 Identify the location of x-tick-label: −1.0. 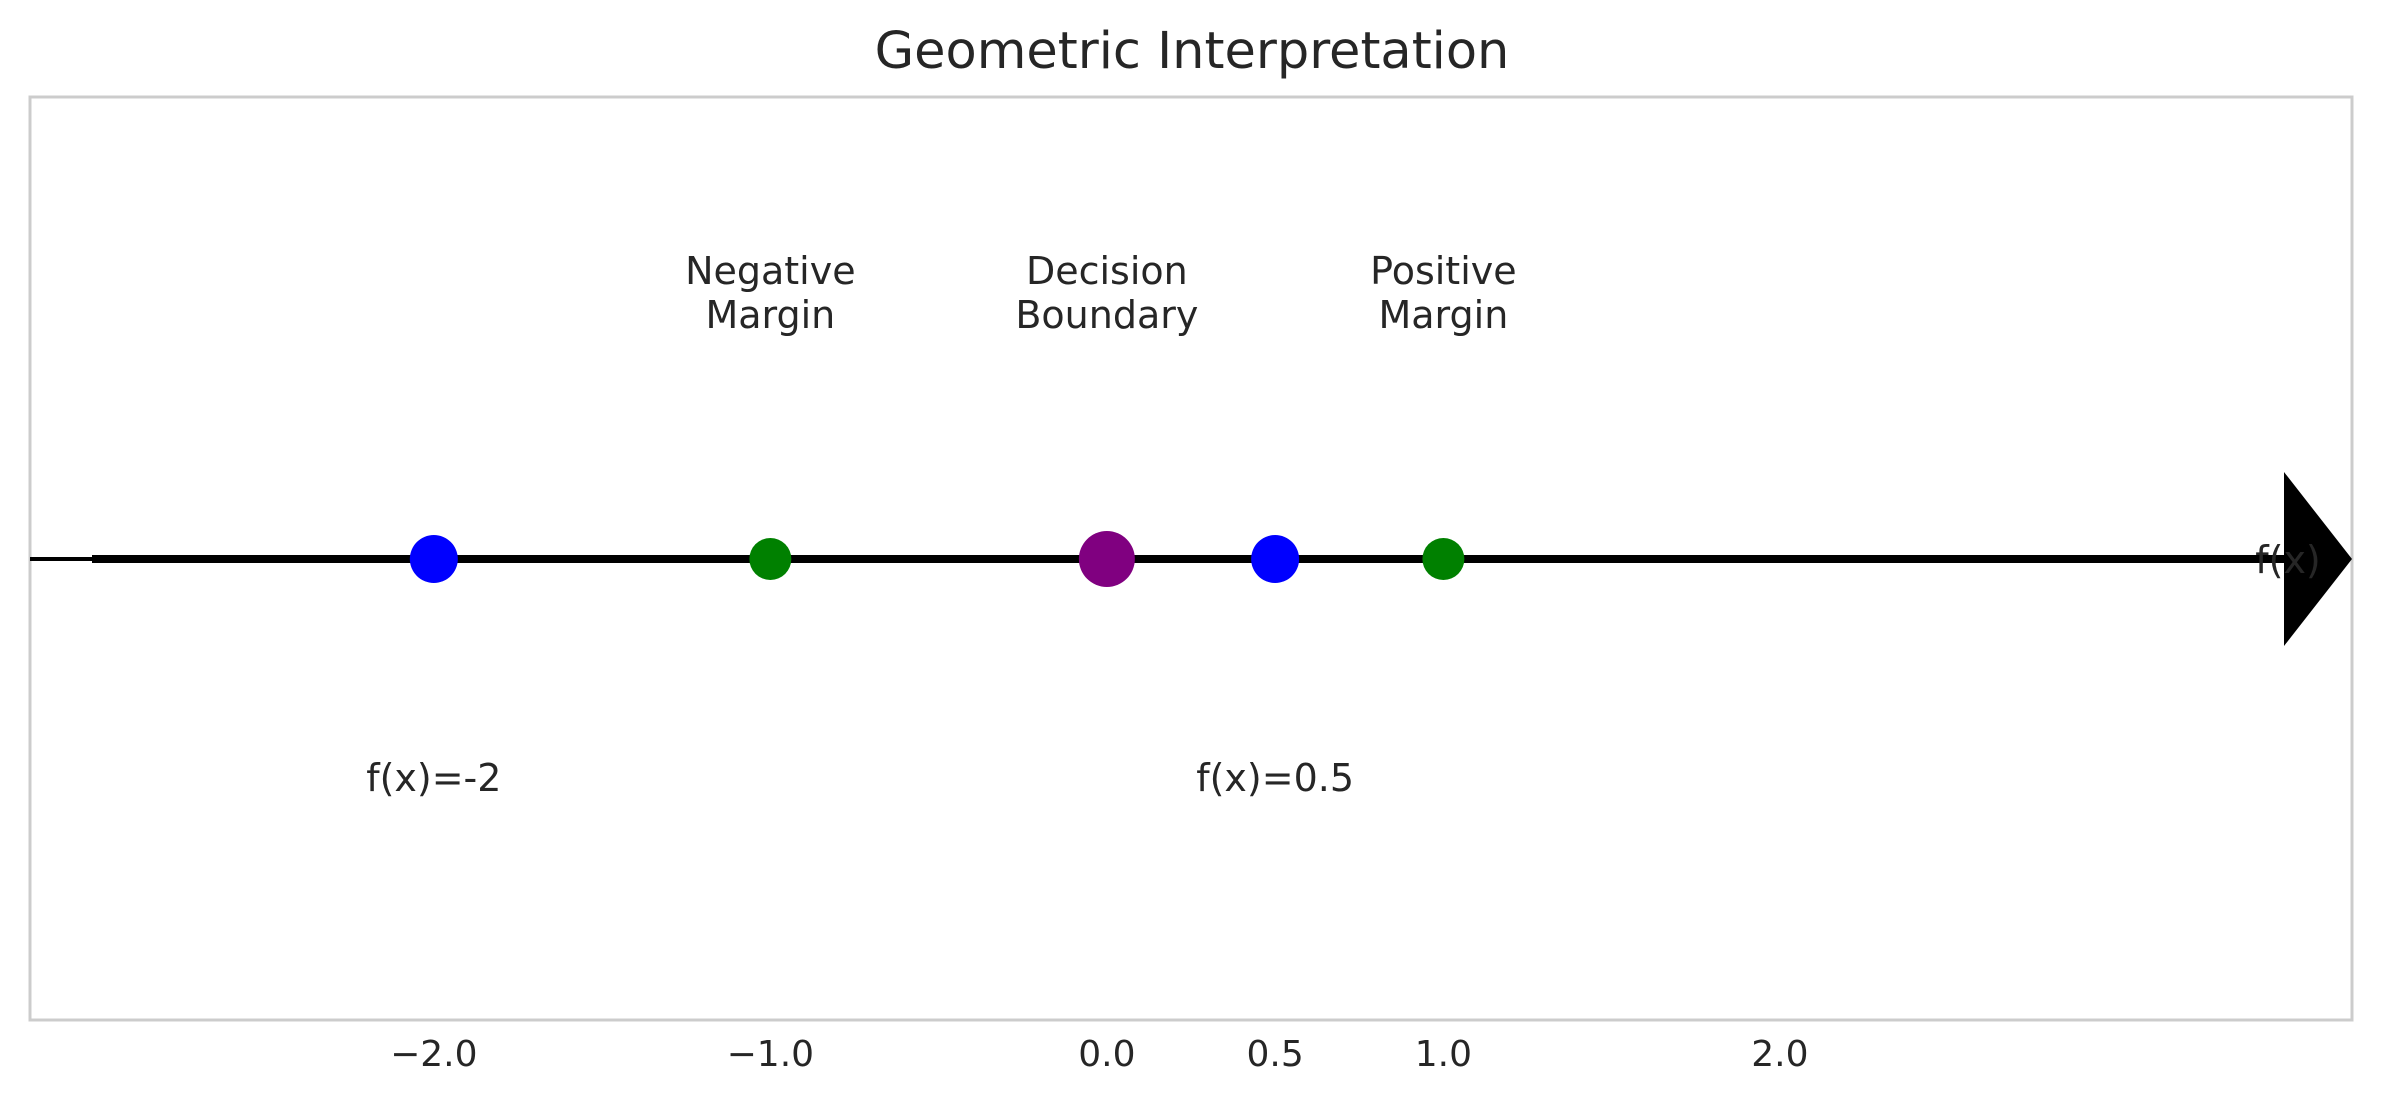
(770, 1054).